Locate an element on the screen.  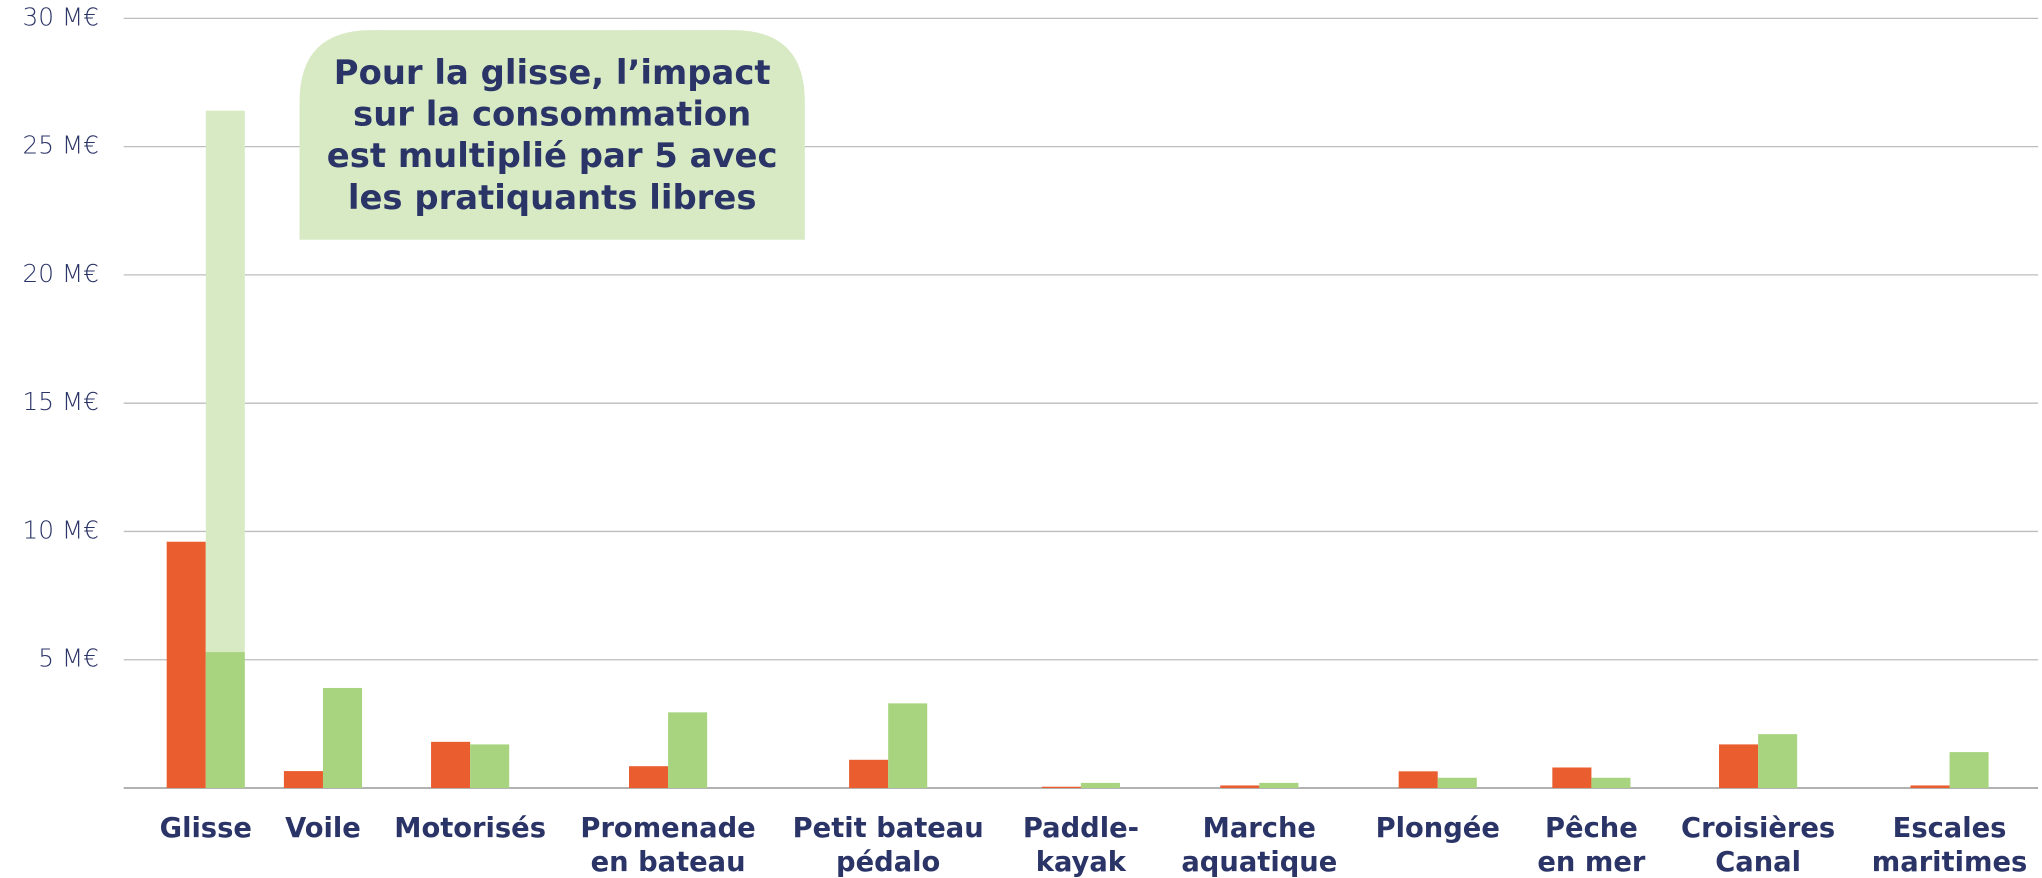
y-tick-label: 25 M€ is located at coordinates (61, 145).